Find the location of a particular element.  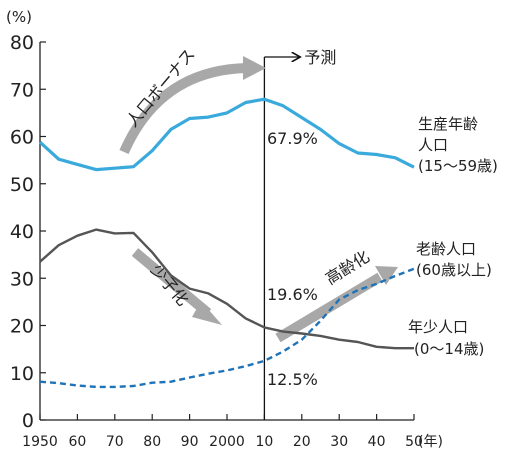

population-bonus-arrow is located at coordinates (192, 105).